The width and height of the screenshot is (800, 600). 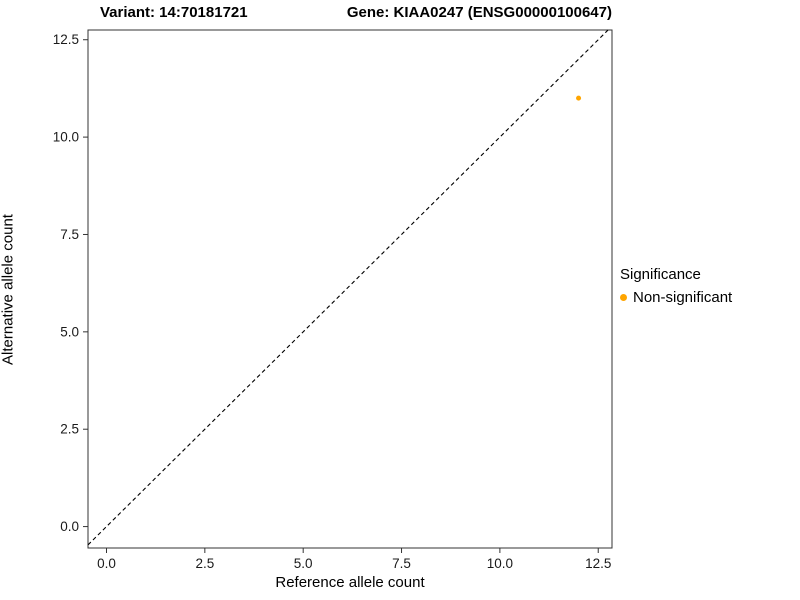 I want to click on legend-point-icon, so click(x=623, y=297).